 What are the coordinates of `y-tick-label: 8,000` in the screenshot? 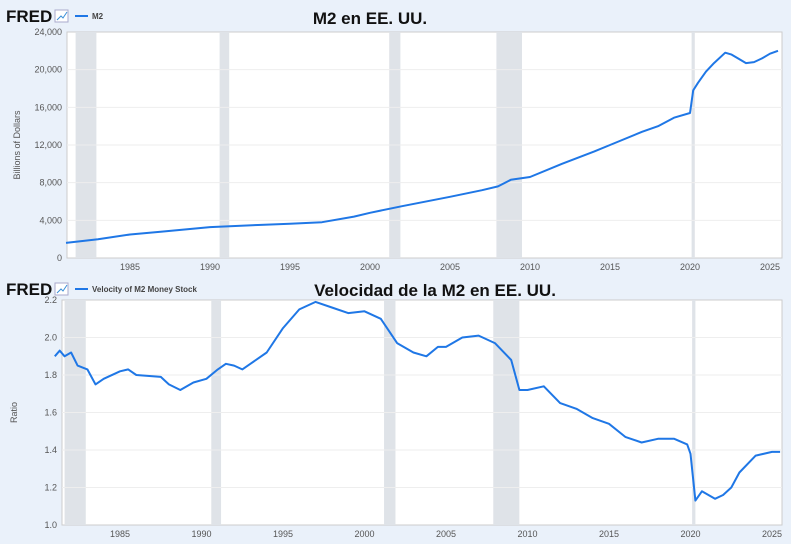 It's located at (50, 183).